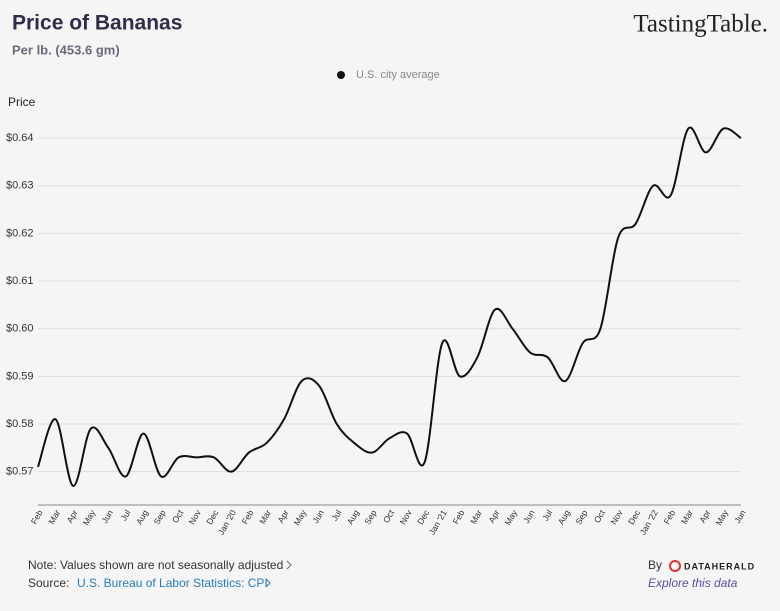  Describe the element at coordinates (719, 566) in the screenshot. I see `publisher: DATAHERALD` at that location.